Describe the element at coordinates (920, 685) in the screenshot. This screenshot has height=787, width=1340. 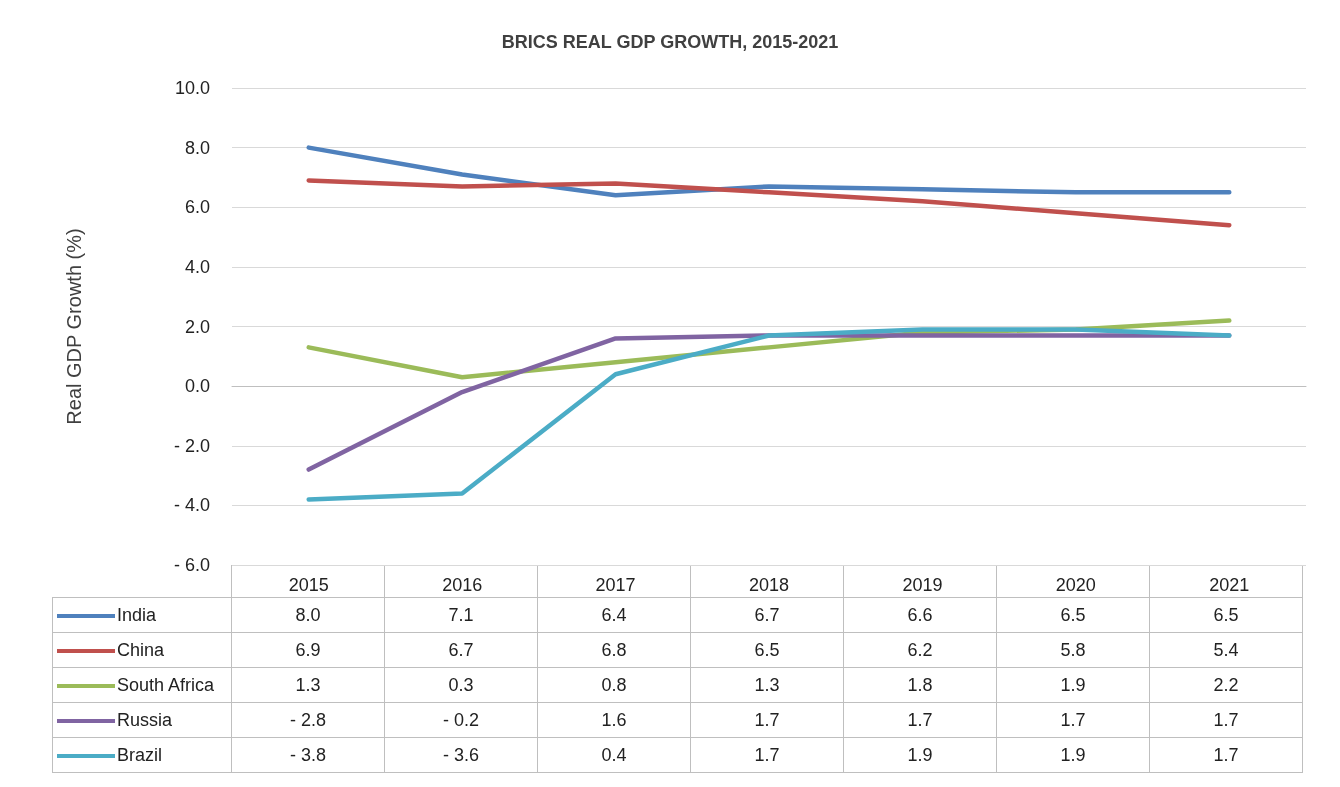
I see `data-label: 1.8` at that location.